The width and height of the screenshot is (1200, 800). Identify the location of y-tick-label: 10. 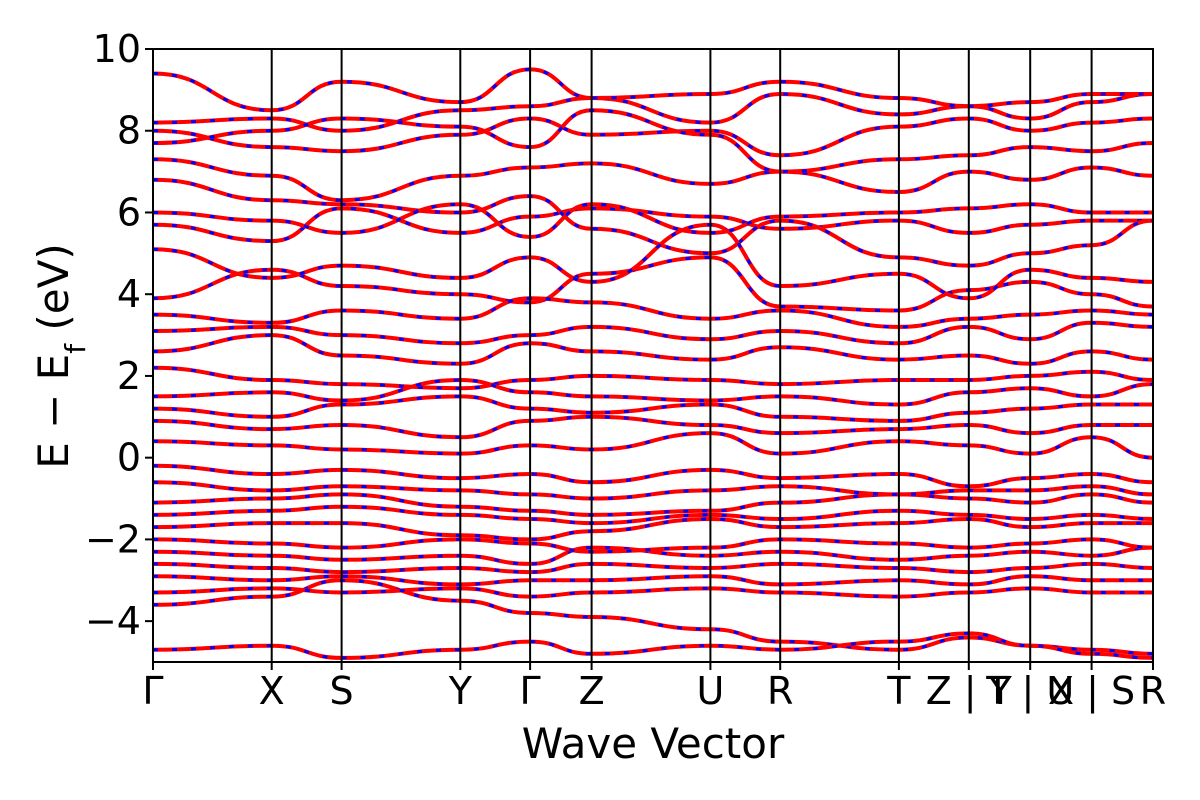
(117, 49).